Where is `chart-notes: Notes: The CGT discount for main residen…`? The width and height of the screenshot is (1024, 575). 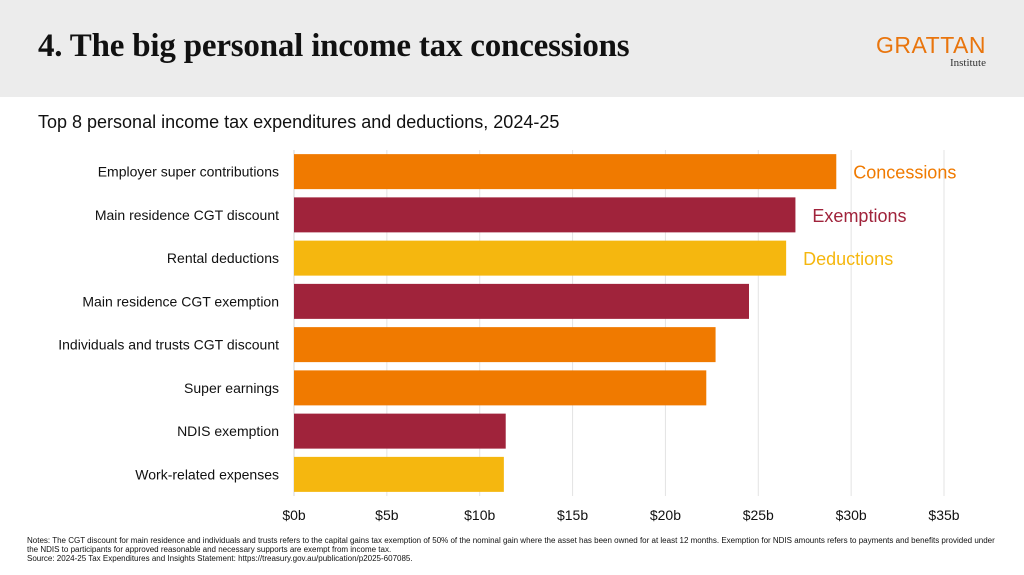 chart-notes: Notes: The CGT discount for main residen… is located at coordinates (514, 549).